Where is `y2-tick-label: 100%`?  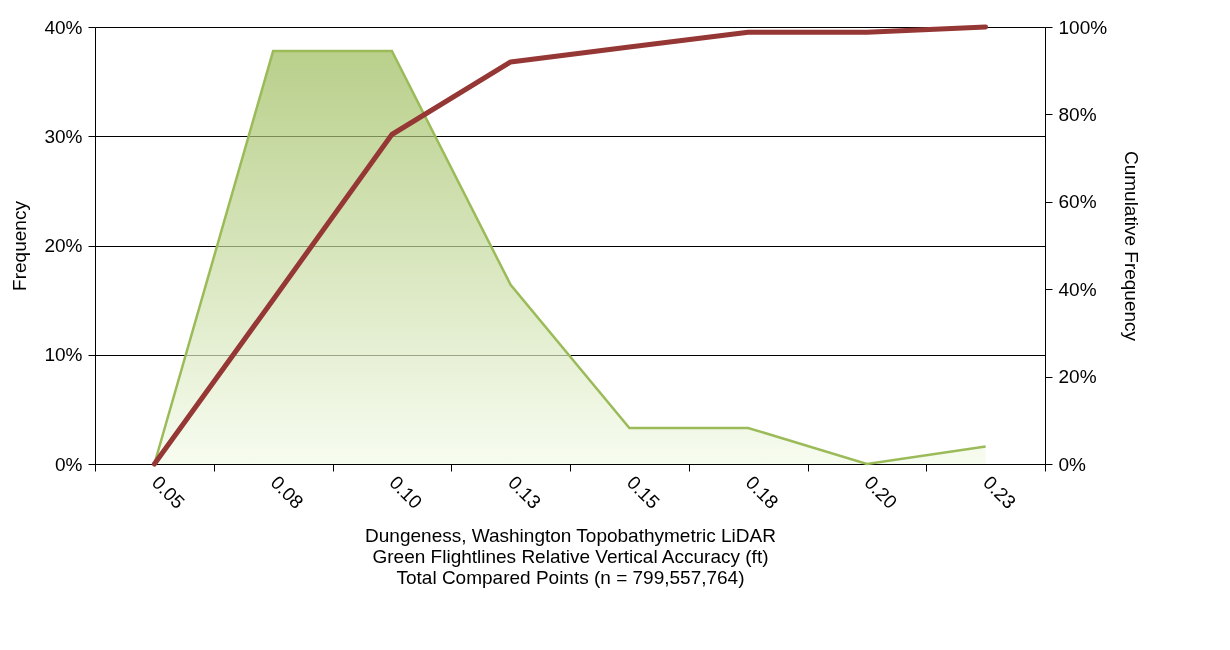
y2-tick-label: 100% is located at coordinates (1083, 27).